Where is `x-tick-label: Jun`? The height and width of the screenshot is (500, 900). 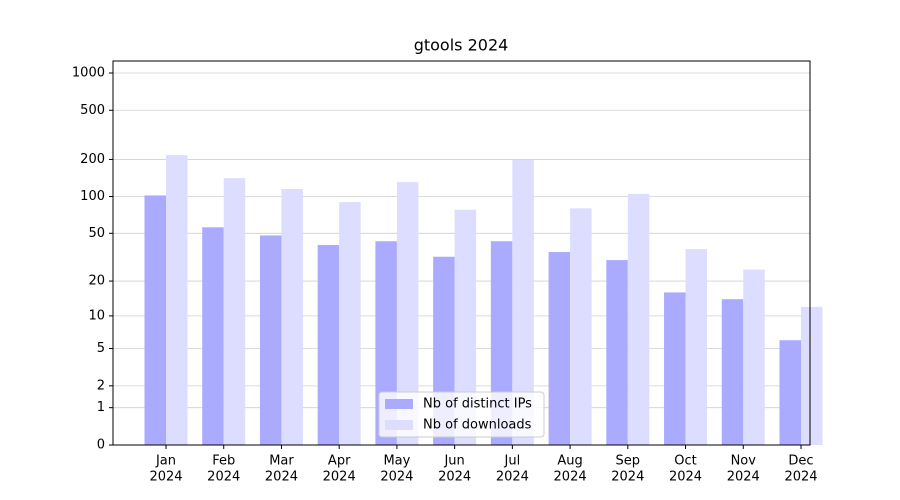
x-tick-label: Jun is located at coordinates (453, 461).